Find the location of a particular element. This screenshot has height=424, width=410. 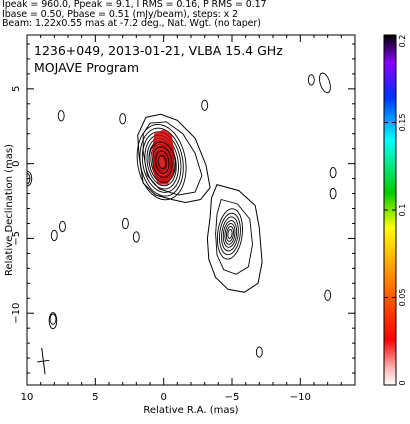

x-tick-label: −5 is located at coordinates (232, 397).